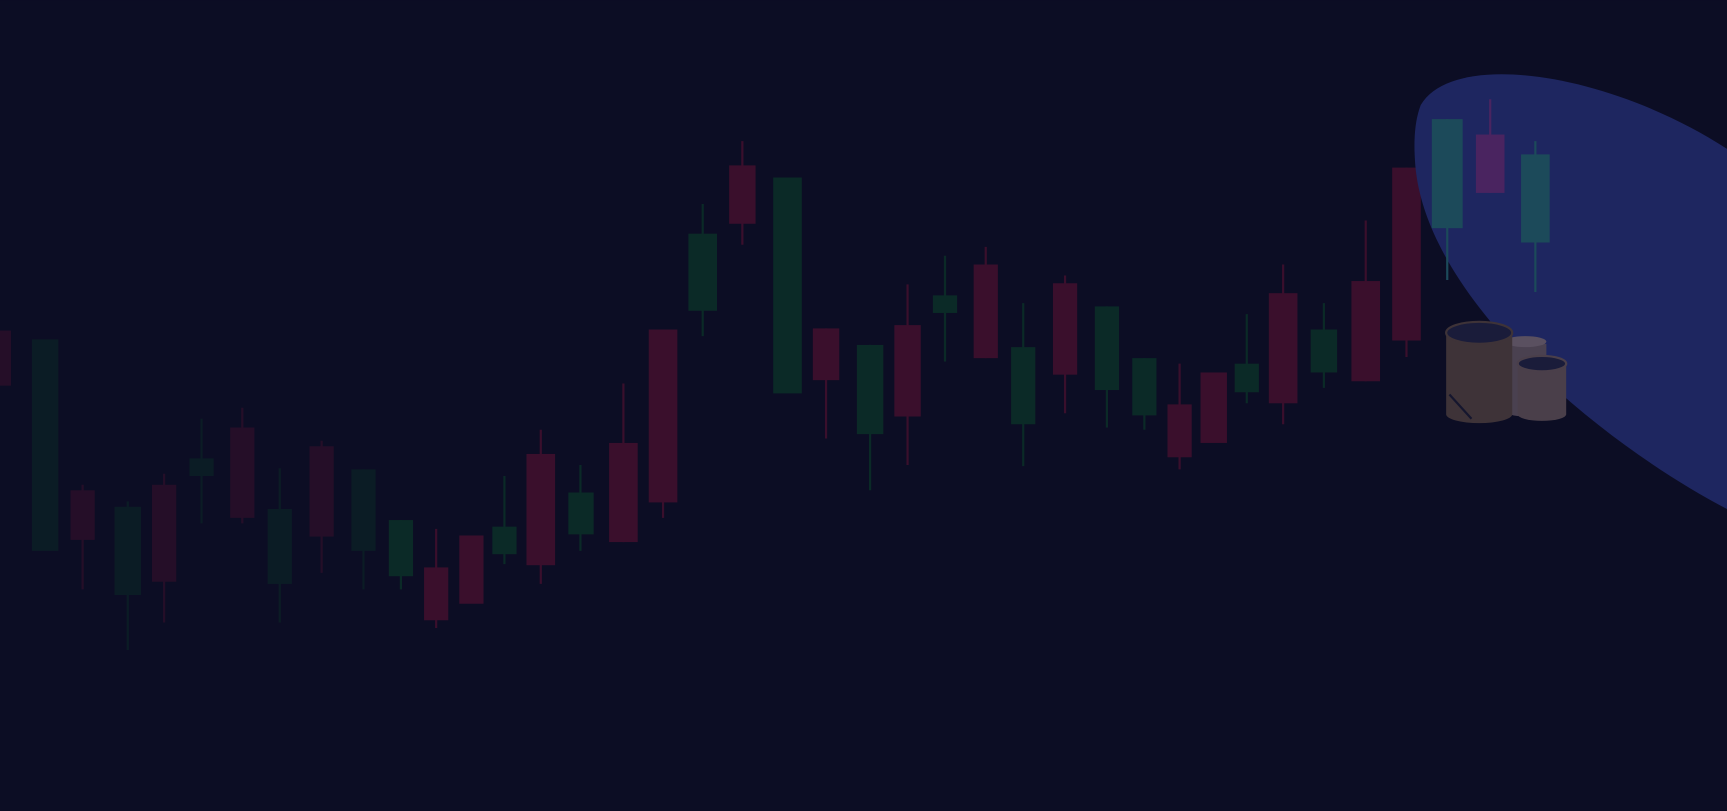 The width and height of the screenshot is (1727, 811). What do you see at coordinates (1479, 378) in the screenshot?
I see `coin-stack` at bounding box center [1479, 378].